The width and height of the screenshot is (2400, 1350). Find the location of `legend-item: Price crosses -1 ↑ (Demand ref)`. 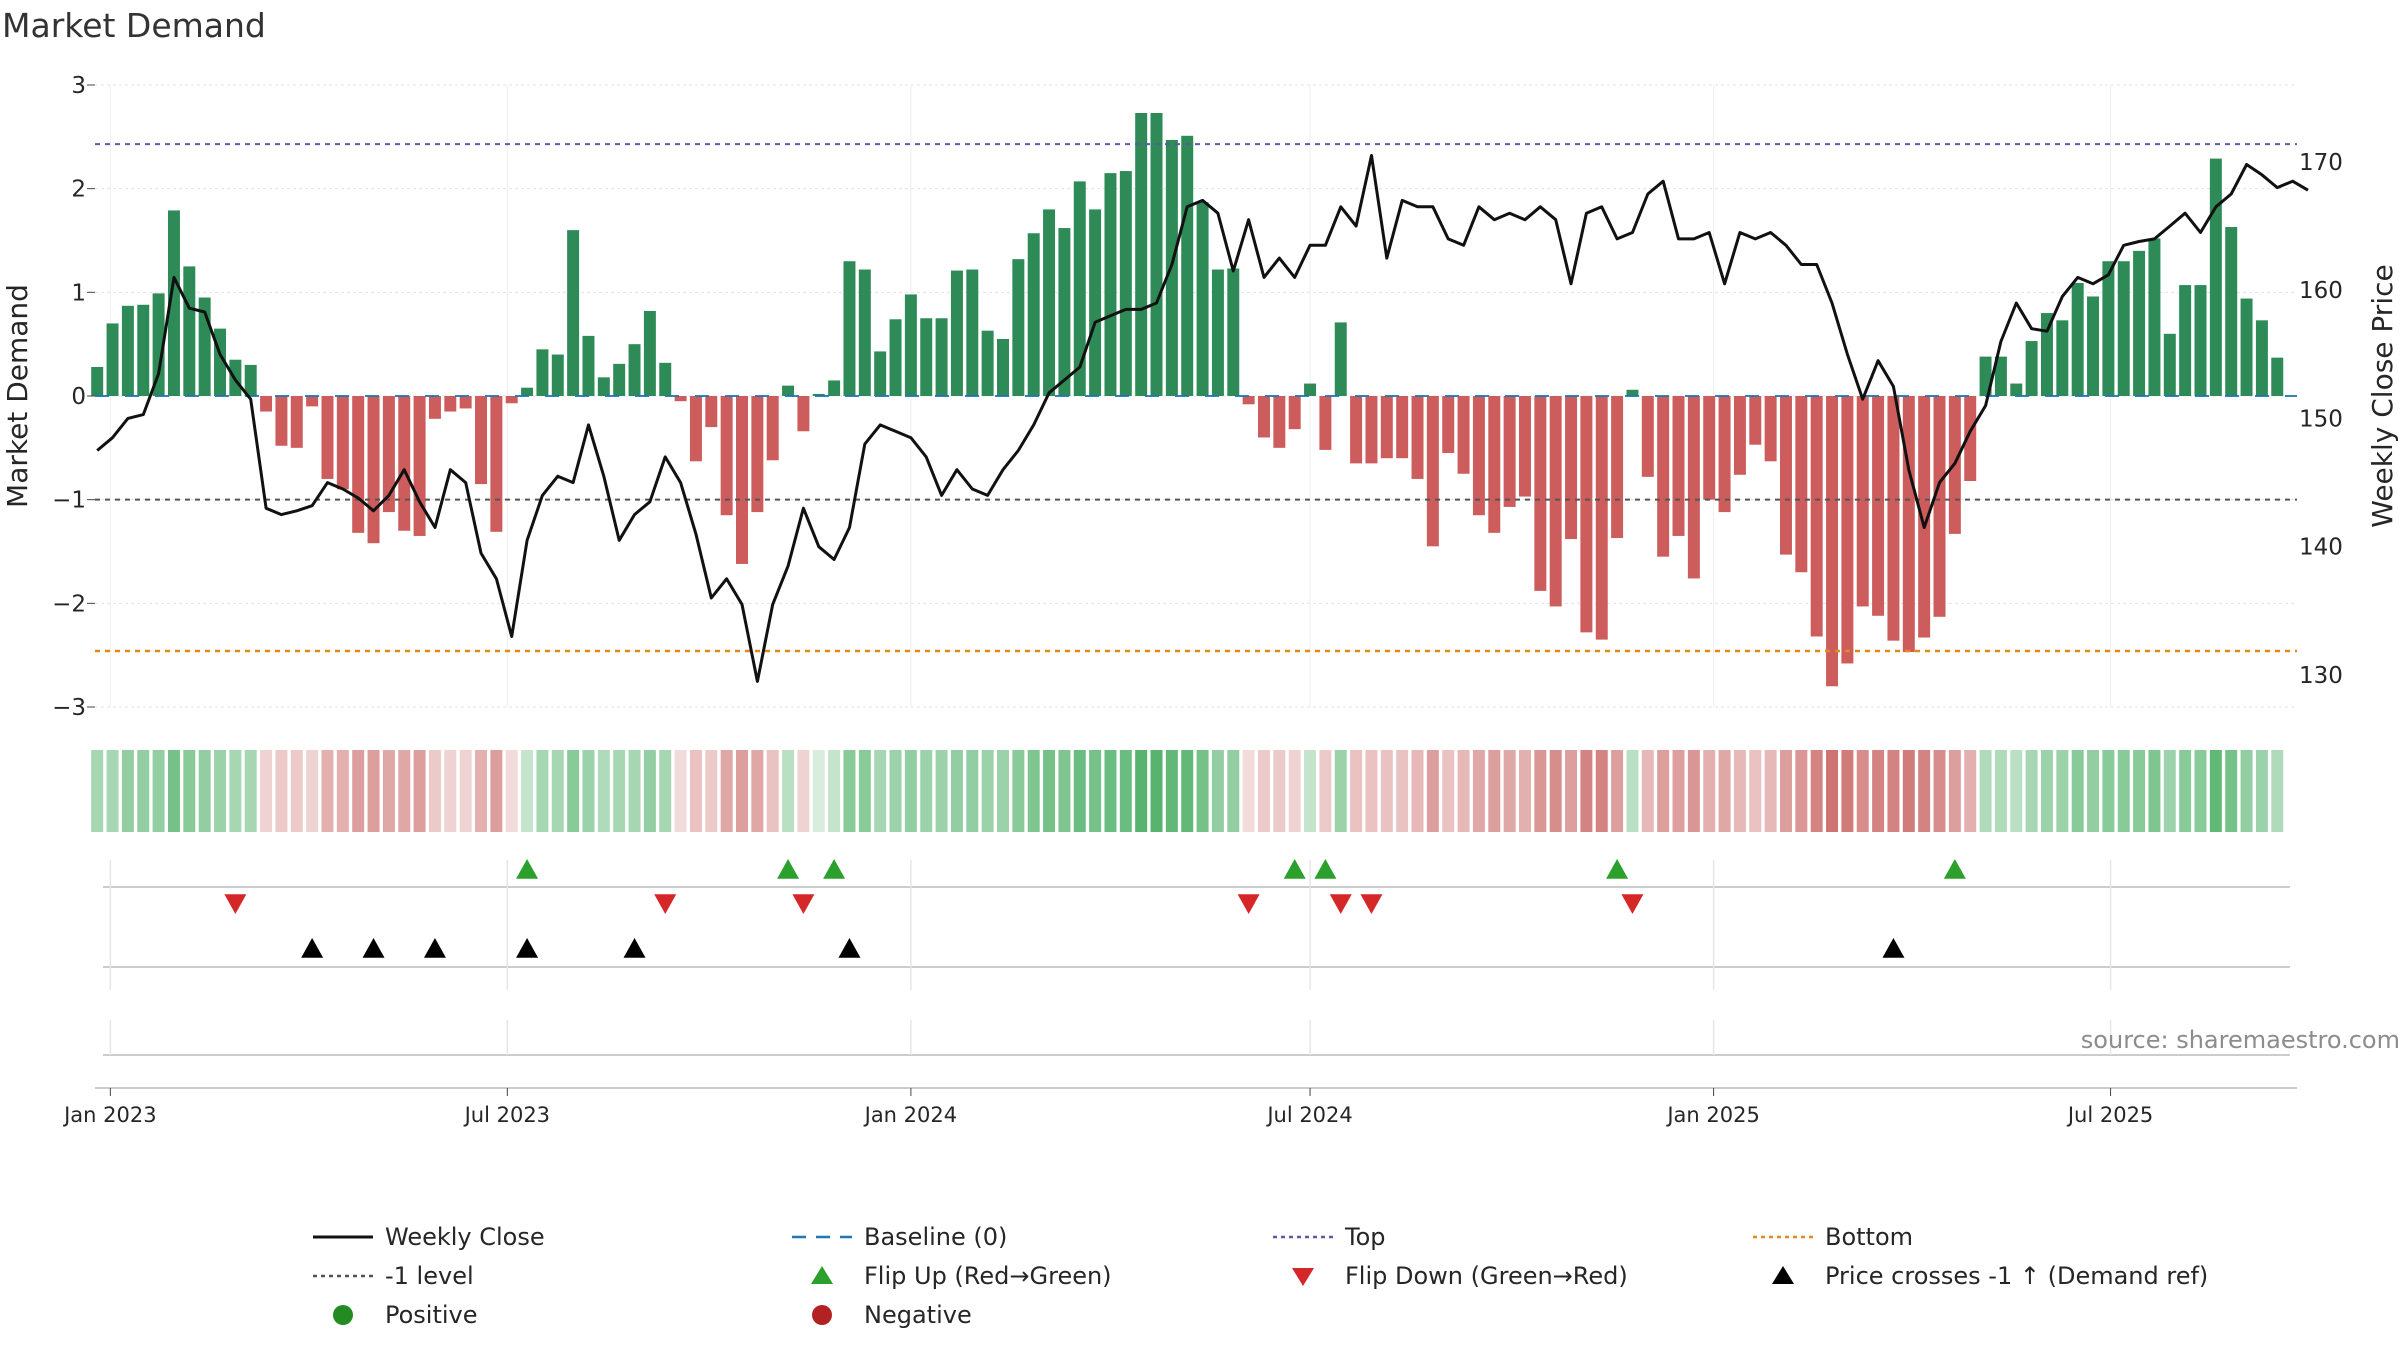

legend-item: Price crosses -1 ↑ (Demand ref) is located at coordinates (1990, 1276).